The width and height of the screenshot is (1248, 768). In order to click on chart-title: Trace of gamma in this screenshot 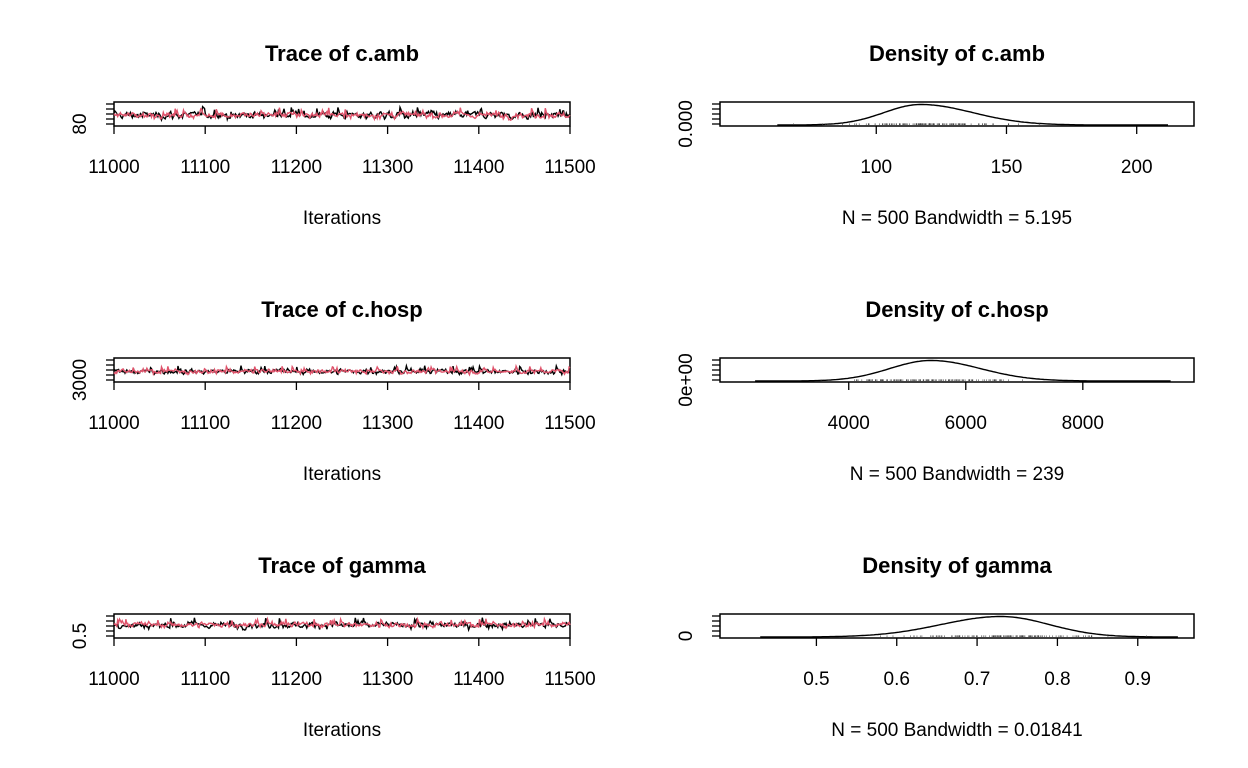, I will do `click(342, 565)`.